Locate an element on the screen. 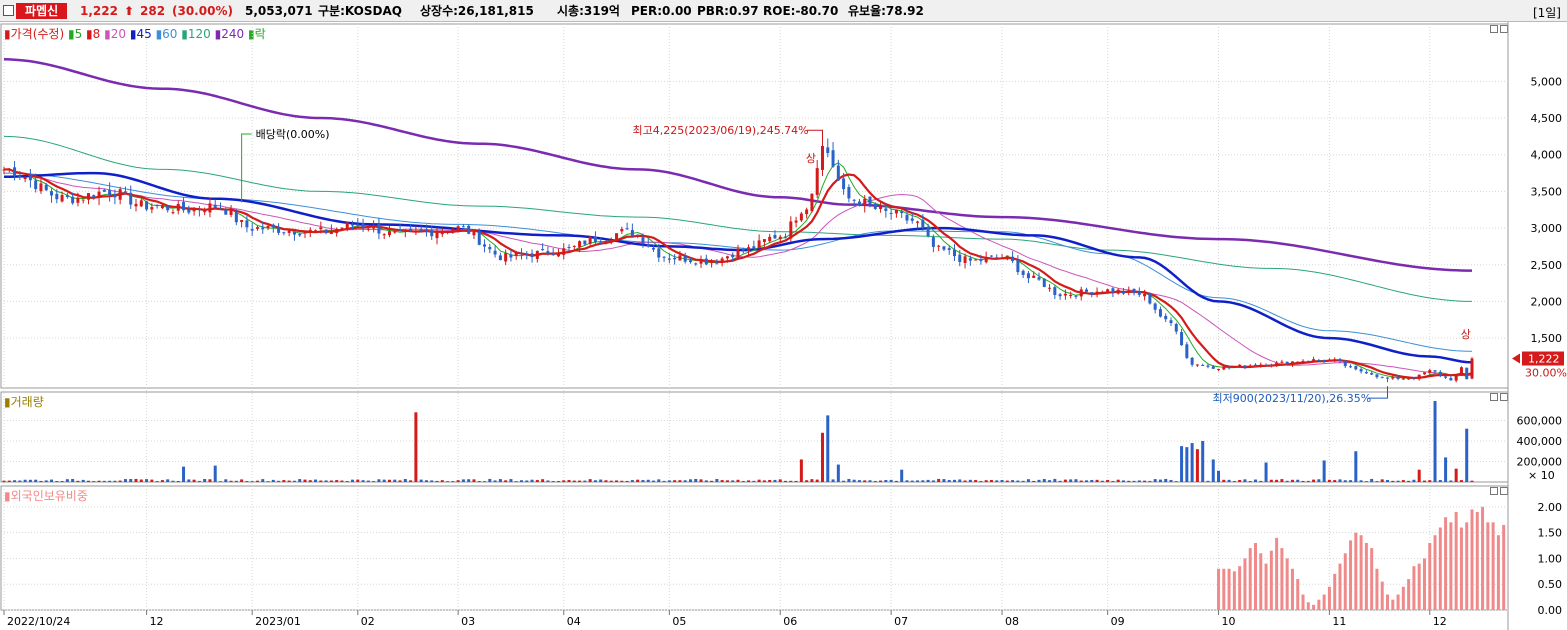  price-change: 282 is located at coordinates (153, 11).